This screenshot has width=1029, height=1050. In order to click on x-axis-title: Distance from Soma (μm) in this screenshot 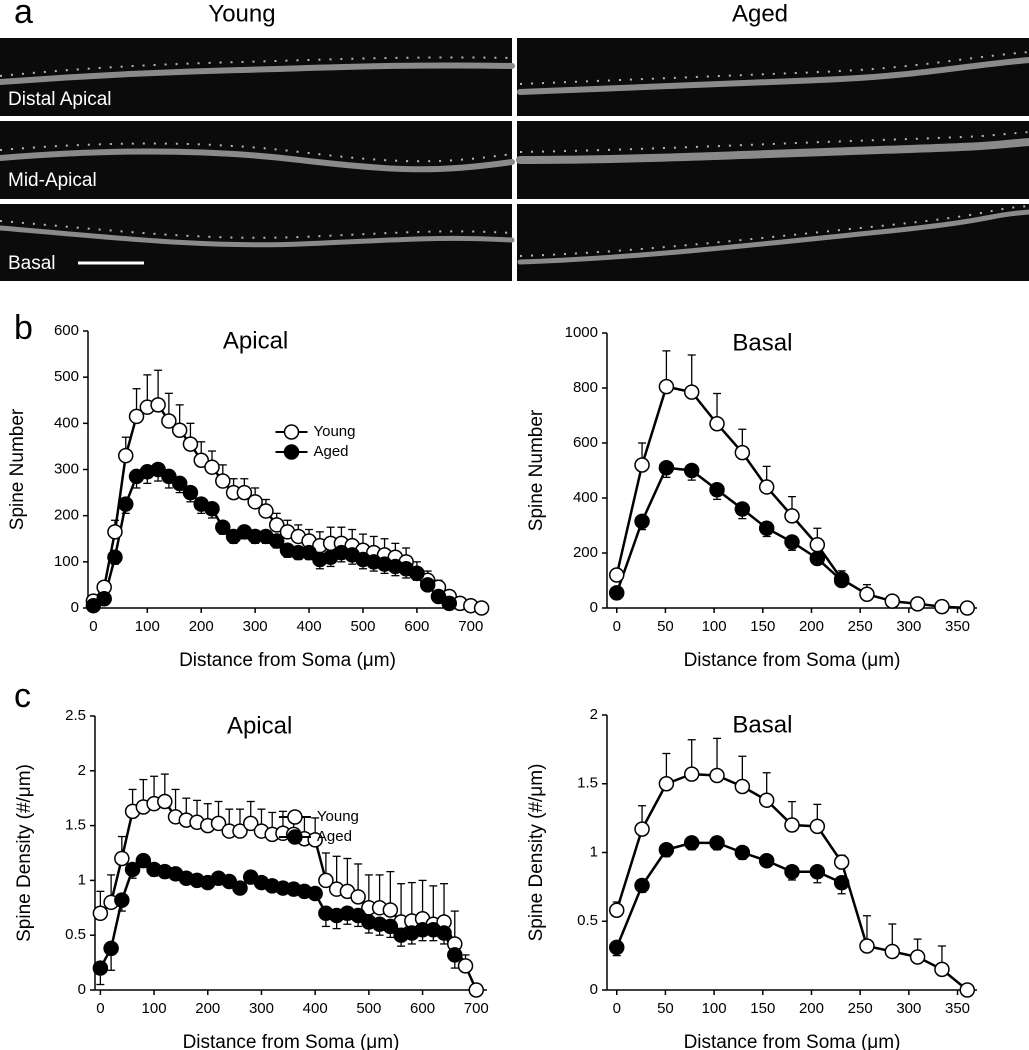, I will do `click(792, 1041)`.